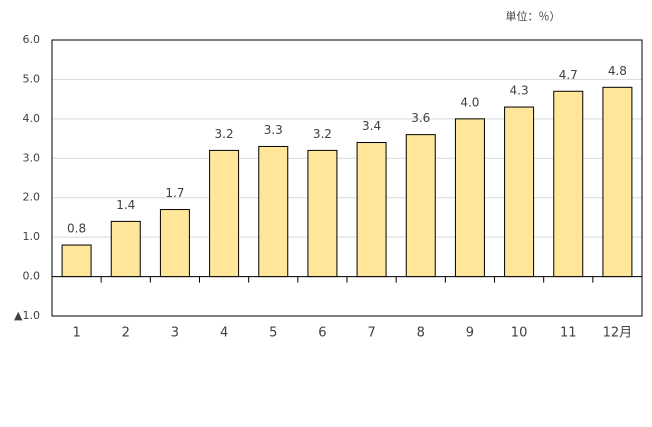 Image resolution: width=652 pixels, height=427 pixels. Describe the element at coordinates (32, 276) in the screenshot. I see `y-tick-label: 0.0` at that location.